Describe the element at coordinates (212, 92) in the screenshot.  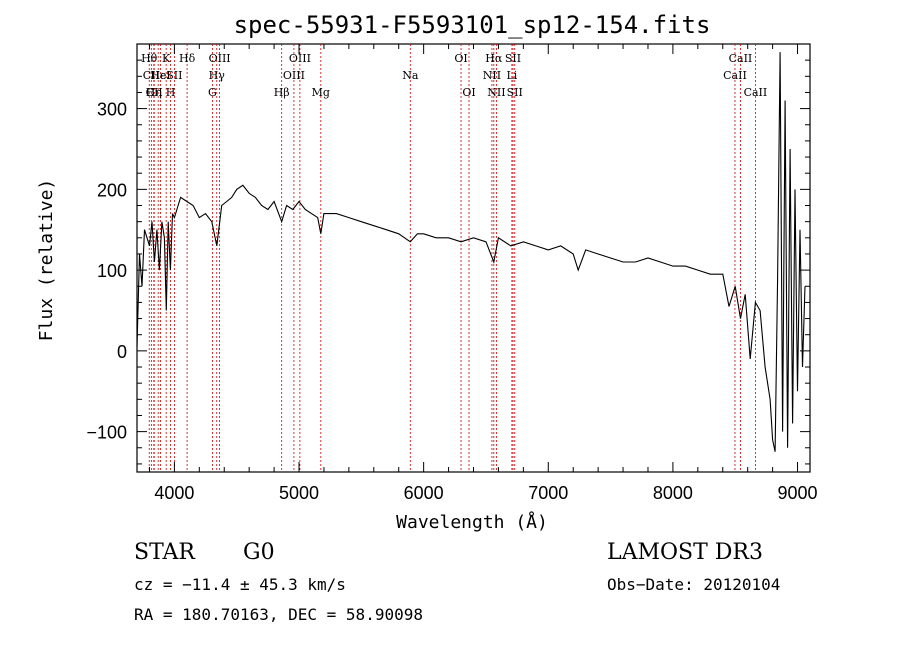
I see `line-marker-label-12: G` at that location.